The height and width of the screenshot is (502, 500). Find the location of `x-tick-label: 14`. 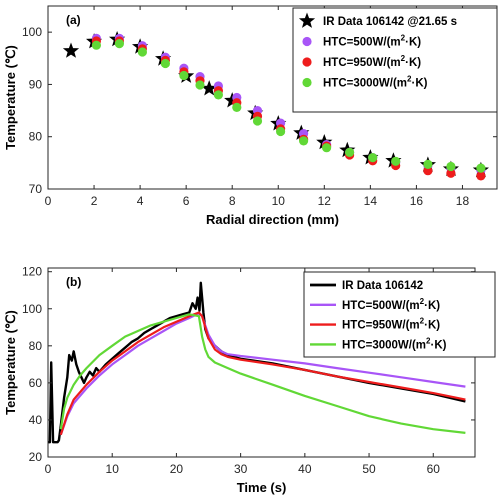

x-tick-label: 14 is located at coordinates (371, 201).